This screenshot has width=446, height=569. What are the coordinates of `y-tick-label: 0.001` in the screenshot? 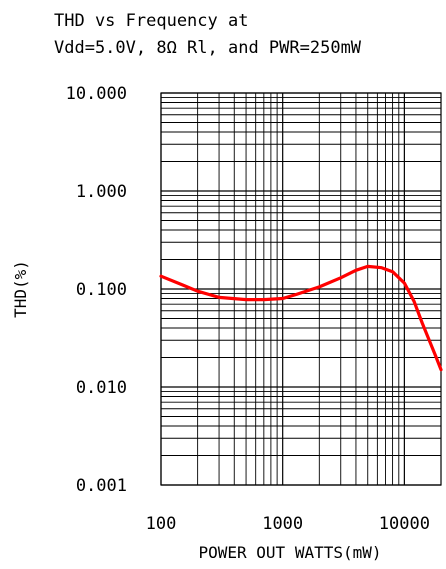 It's located at (101, 486).